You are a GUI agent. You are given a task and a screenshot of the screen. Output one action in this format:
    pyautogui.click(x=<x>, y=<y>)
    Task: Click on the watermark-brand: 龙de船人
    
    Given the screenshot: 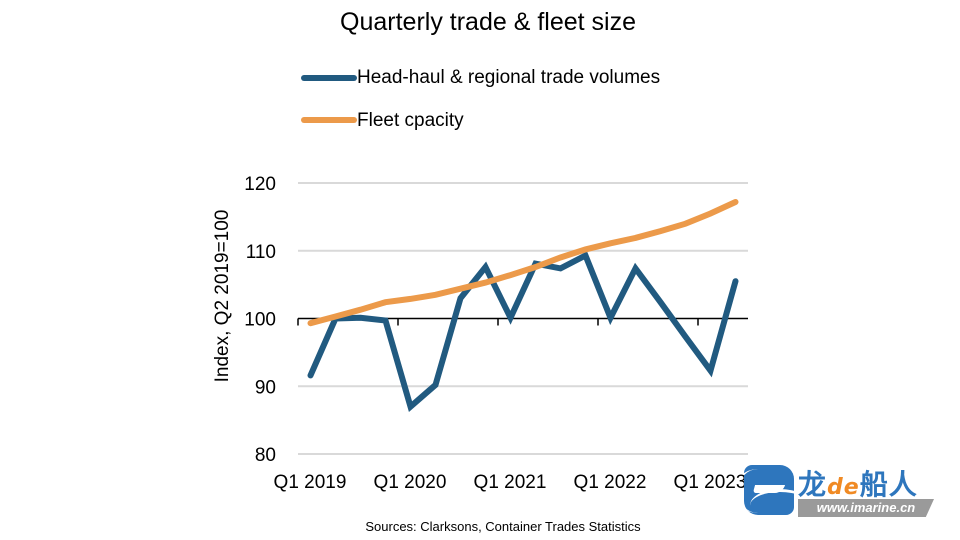 What is the action you would take?
    pyautogui.click(x=858, y=483)
    